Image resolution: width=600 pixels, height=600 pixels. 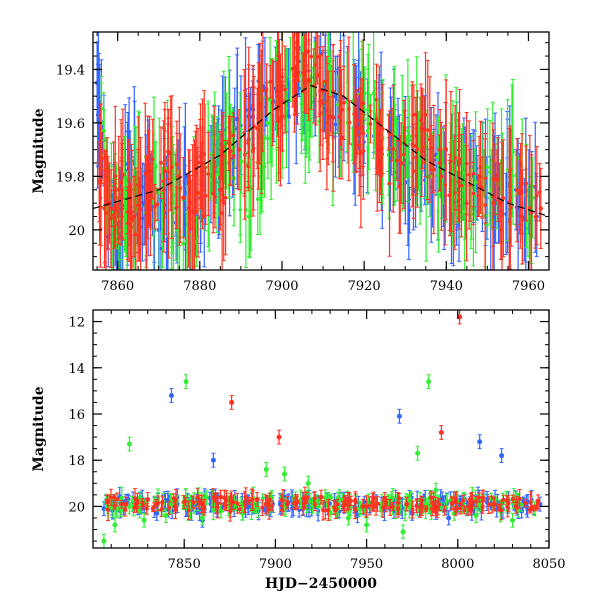 I want to click on y-tick-label: 14, so click(x=76, y=369).